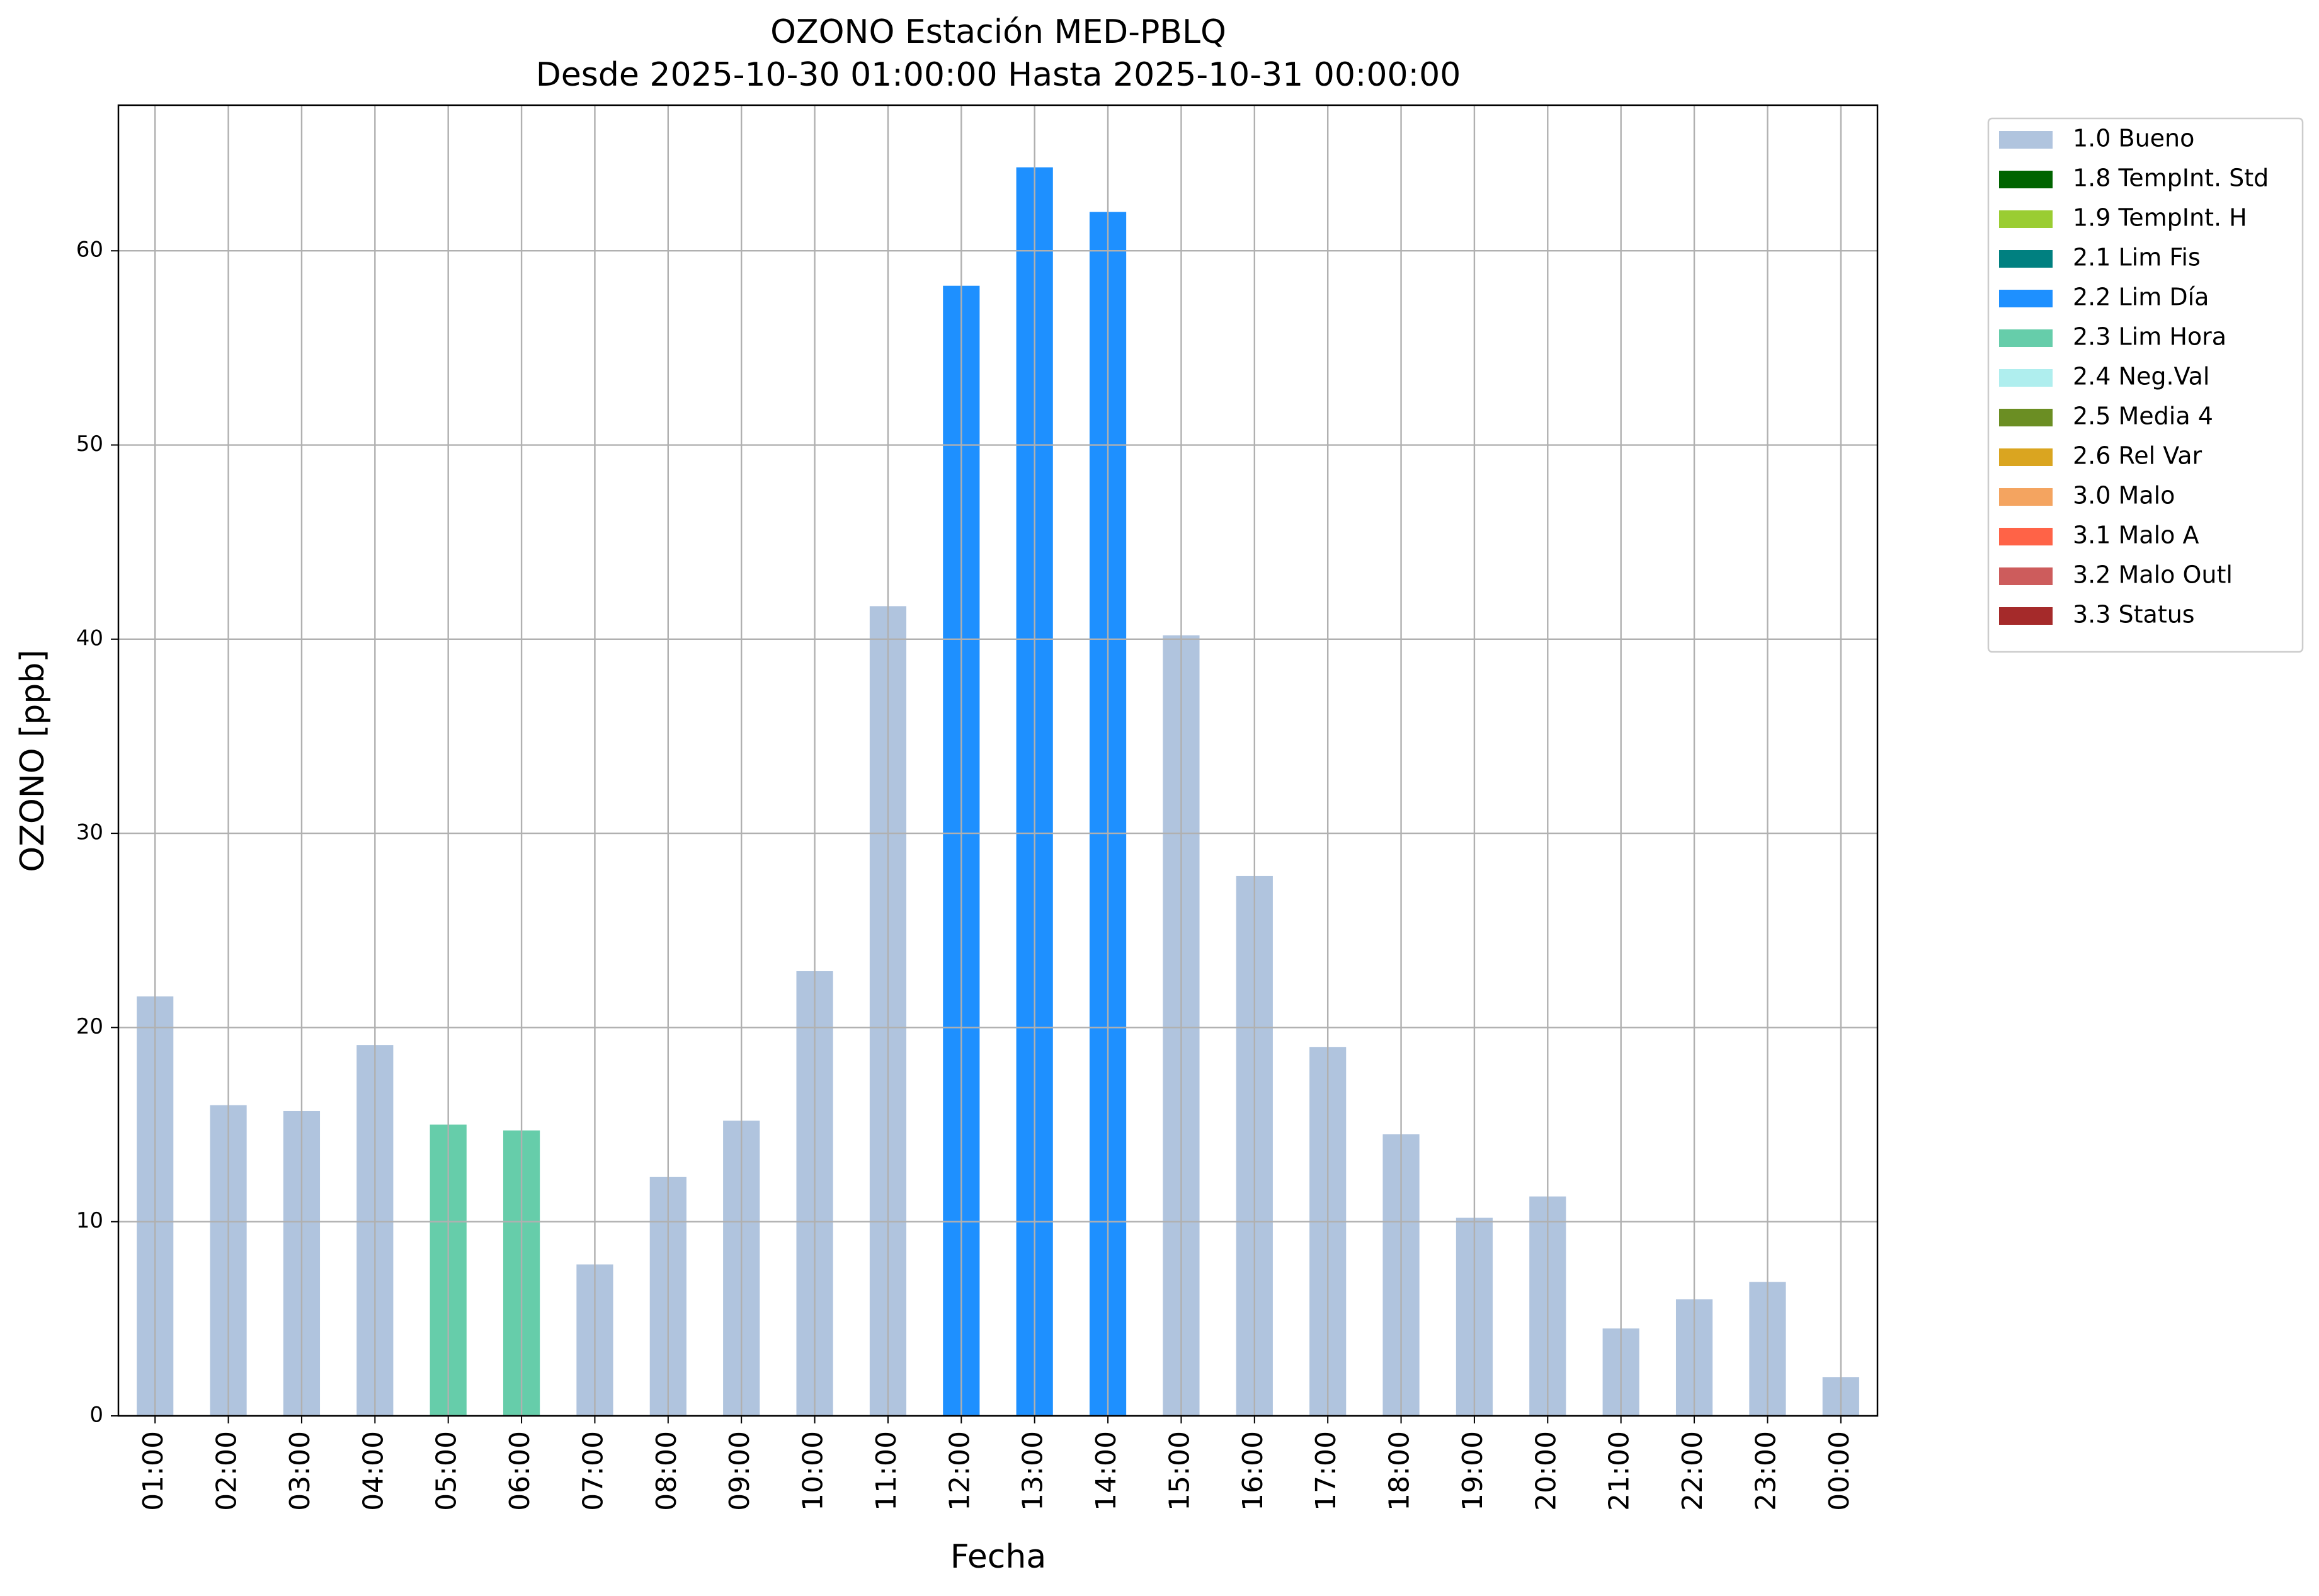  I want to click on legend-label: 3.0 Malo, so click(2124, 496).